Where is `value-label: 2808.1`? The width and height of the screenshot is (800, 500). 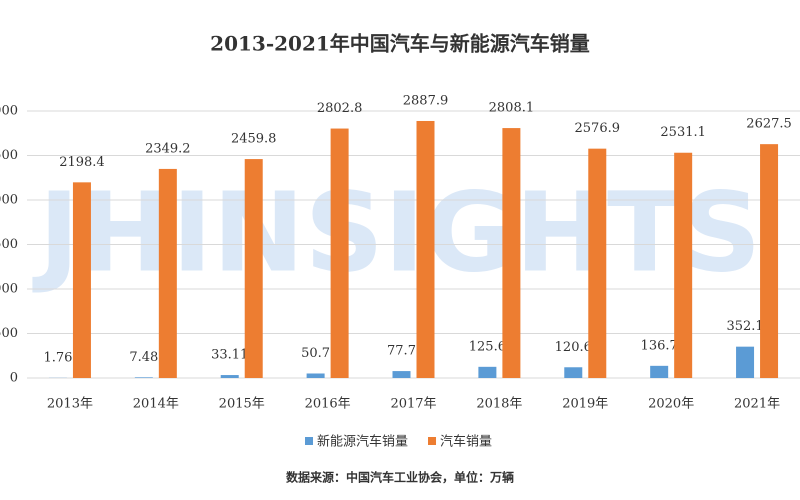
value-label: 2808.1 is located at coordinates (512, 108).